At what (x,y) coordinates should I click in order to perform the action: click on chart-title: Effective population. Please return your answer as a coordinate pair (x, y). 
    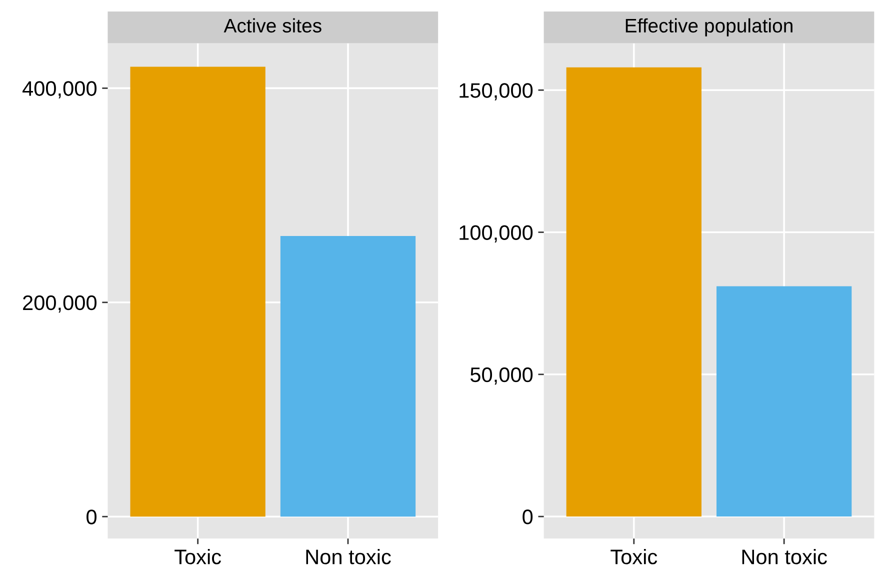
    Looking at the image, I should click on (709, 27).